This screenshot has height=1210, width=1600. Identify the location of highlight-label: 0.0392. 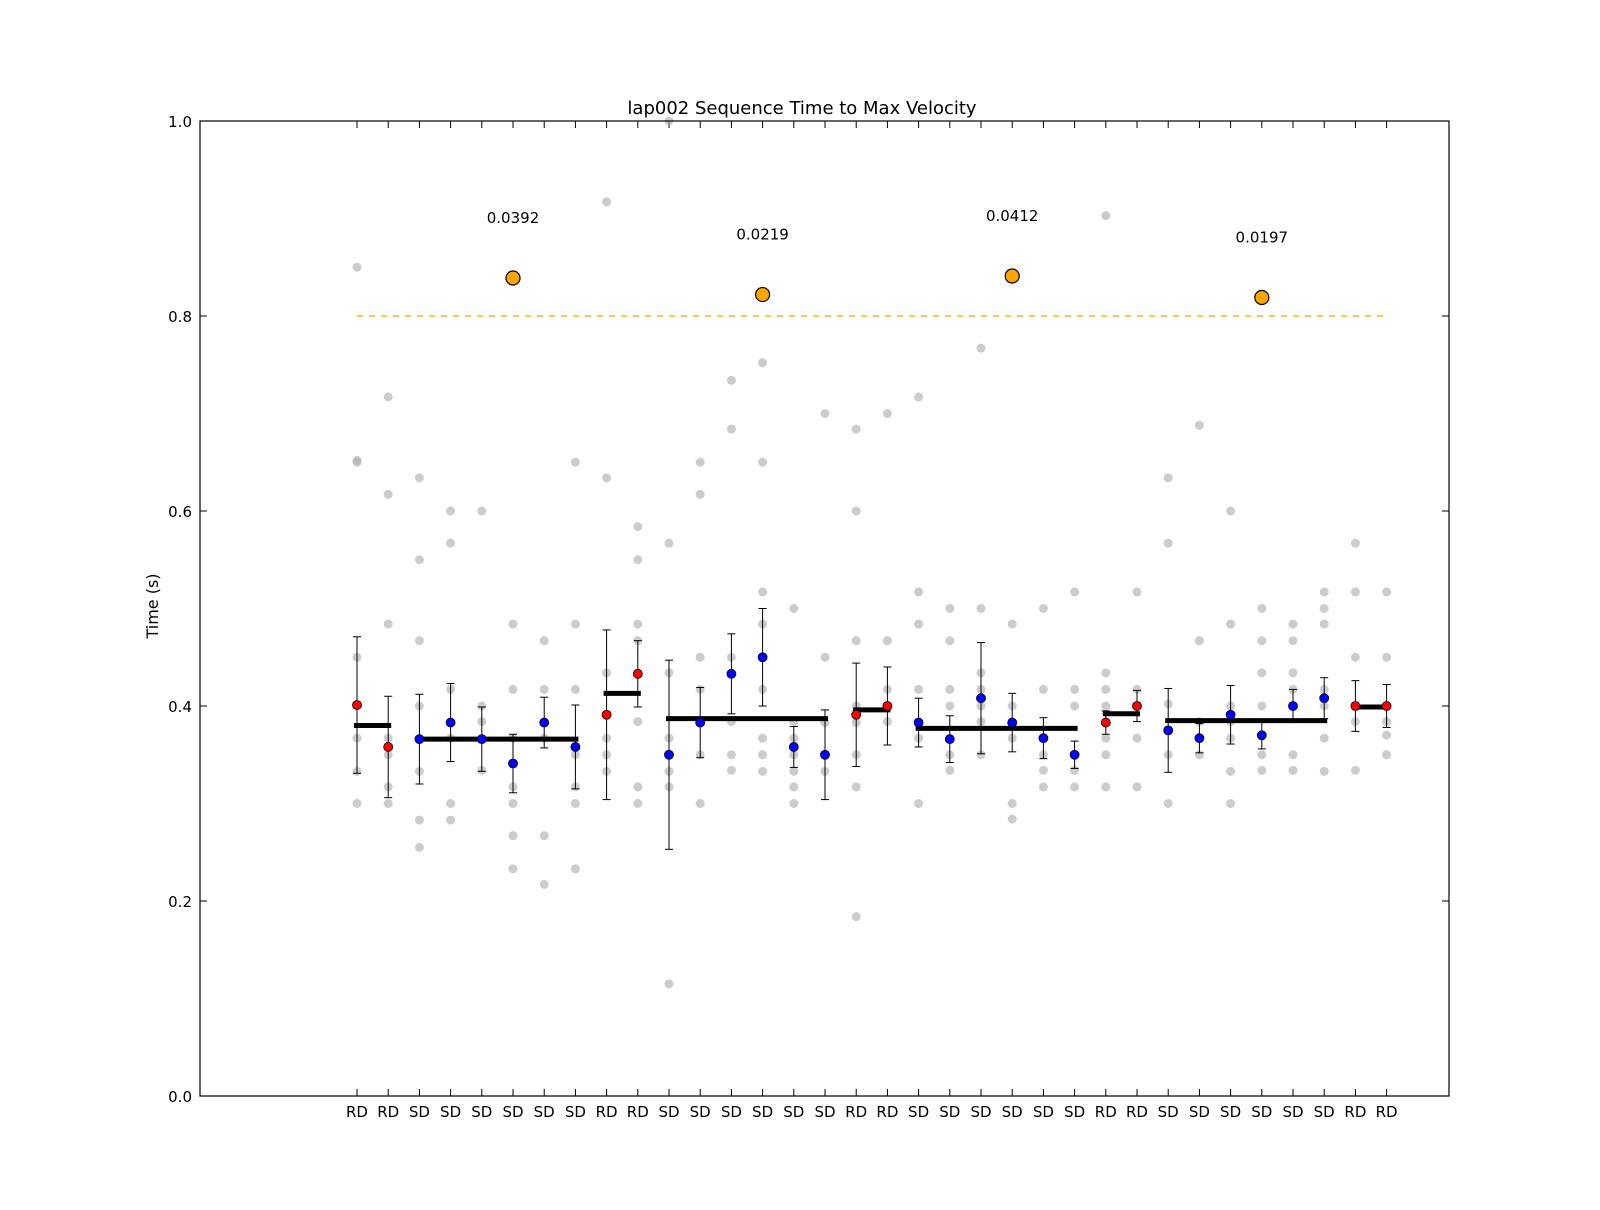
(513, 218).